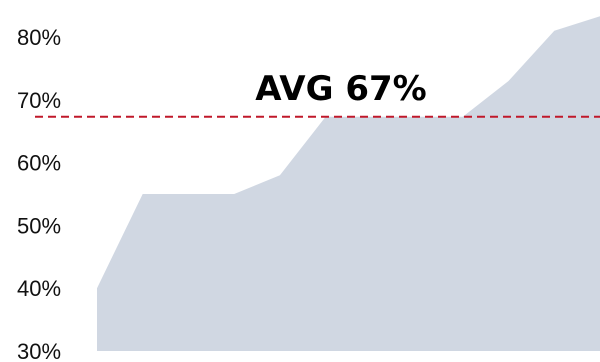  Describe the element at coordinates (39, 163) in the screenshot. I see `y-tick-label: 60%` at that location.